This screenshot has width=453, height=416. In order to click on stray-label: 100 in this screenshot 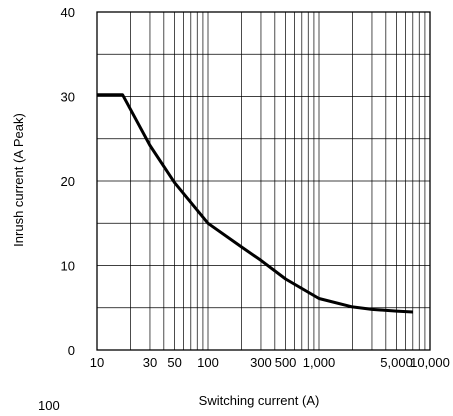, I will do `click(49, 405)`.